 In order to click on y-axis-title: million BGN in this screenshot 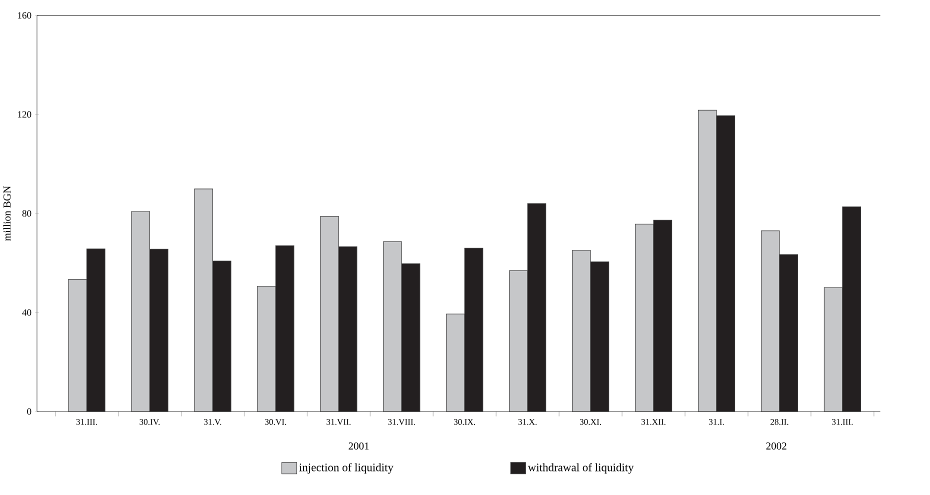, I will do `click(7, 213)`.